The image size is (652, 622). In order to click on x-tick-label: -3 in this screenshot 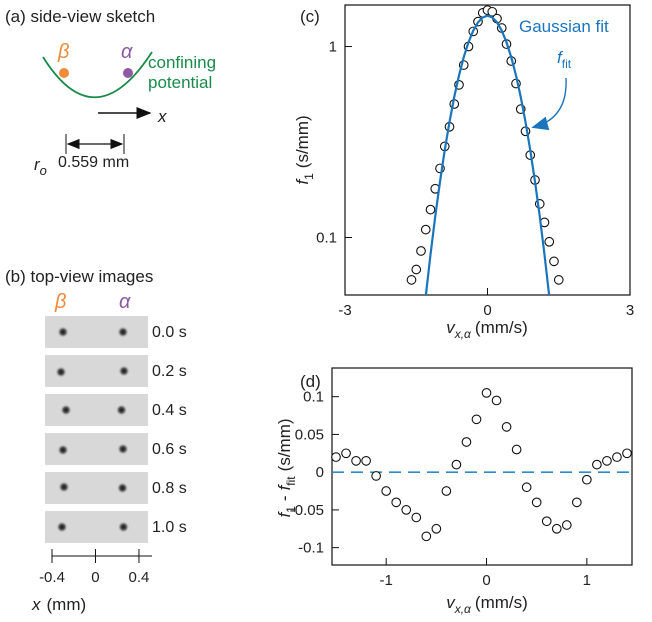, I will do `click(344, 310)`.